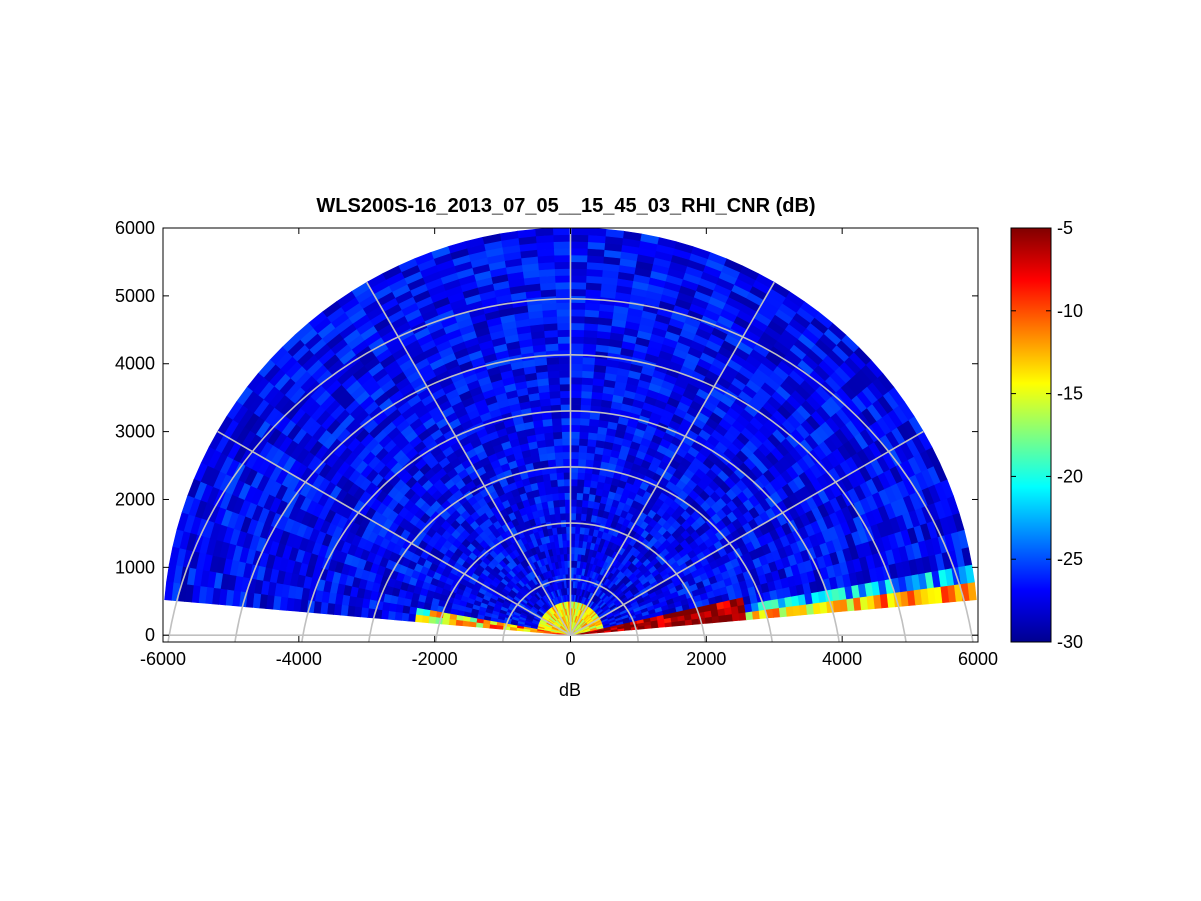 This screenshot has height=901, width=1201. Describe the element at coordinates (1070, 394) in the screenshot. I see `colorbar-tick-label: -15` at that location.